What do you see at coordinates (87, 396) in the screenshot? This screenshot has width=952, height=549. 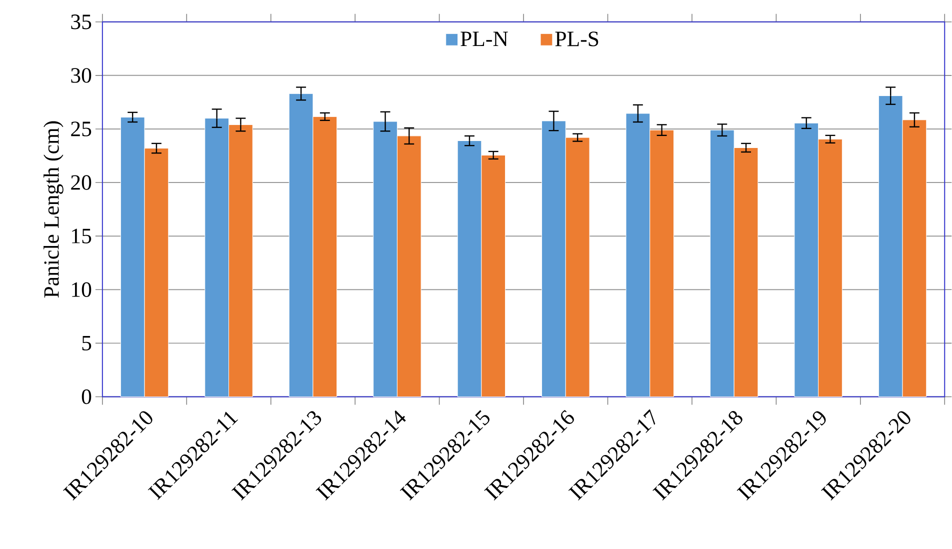 I see `y-tick-label: 0` at bounding box center [87, 396].